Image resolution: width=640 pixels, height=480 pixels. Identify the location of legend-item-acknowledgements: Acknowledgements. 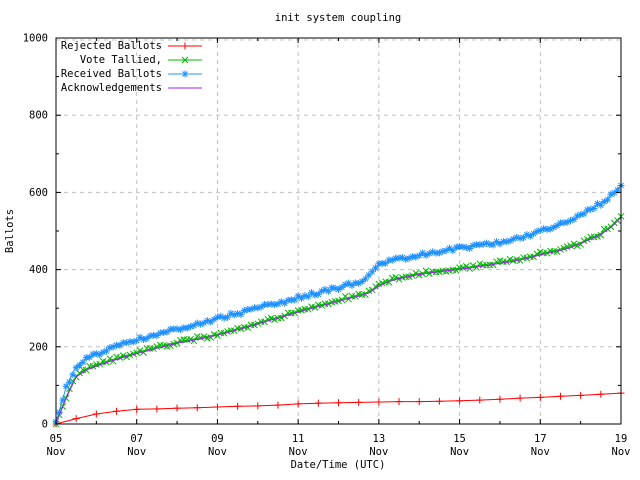
(103, 88).